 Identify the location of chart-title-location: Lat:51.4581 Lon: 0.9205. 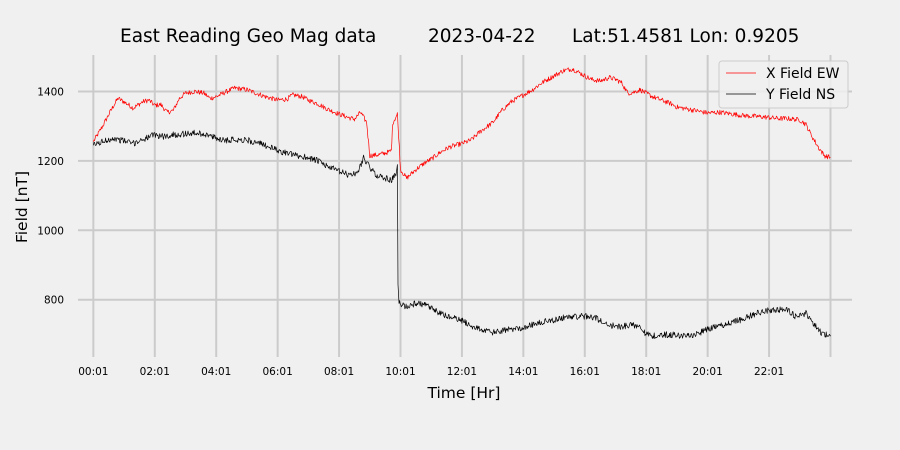
(685, 36).